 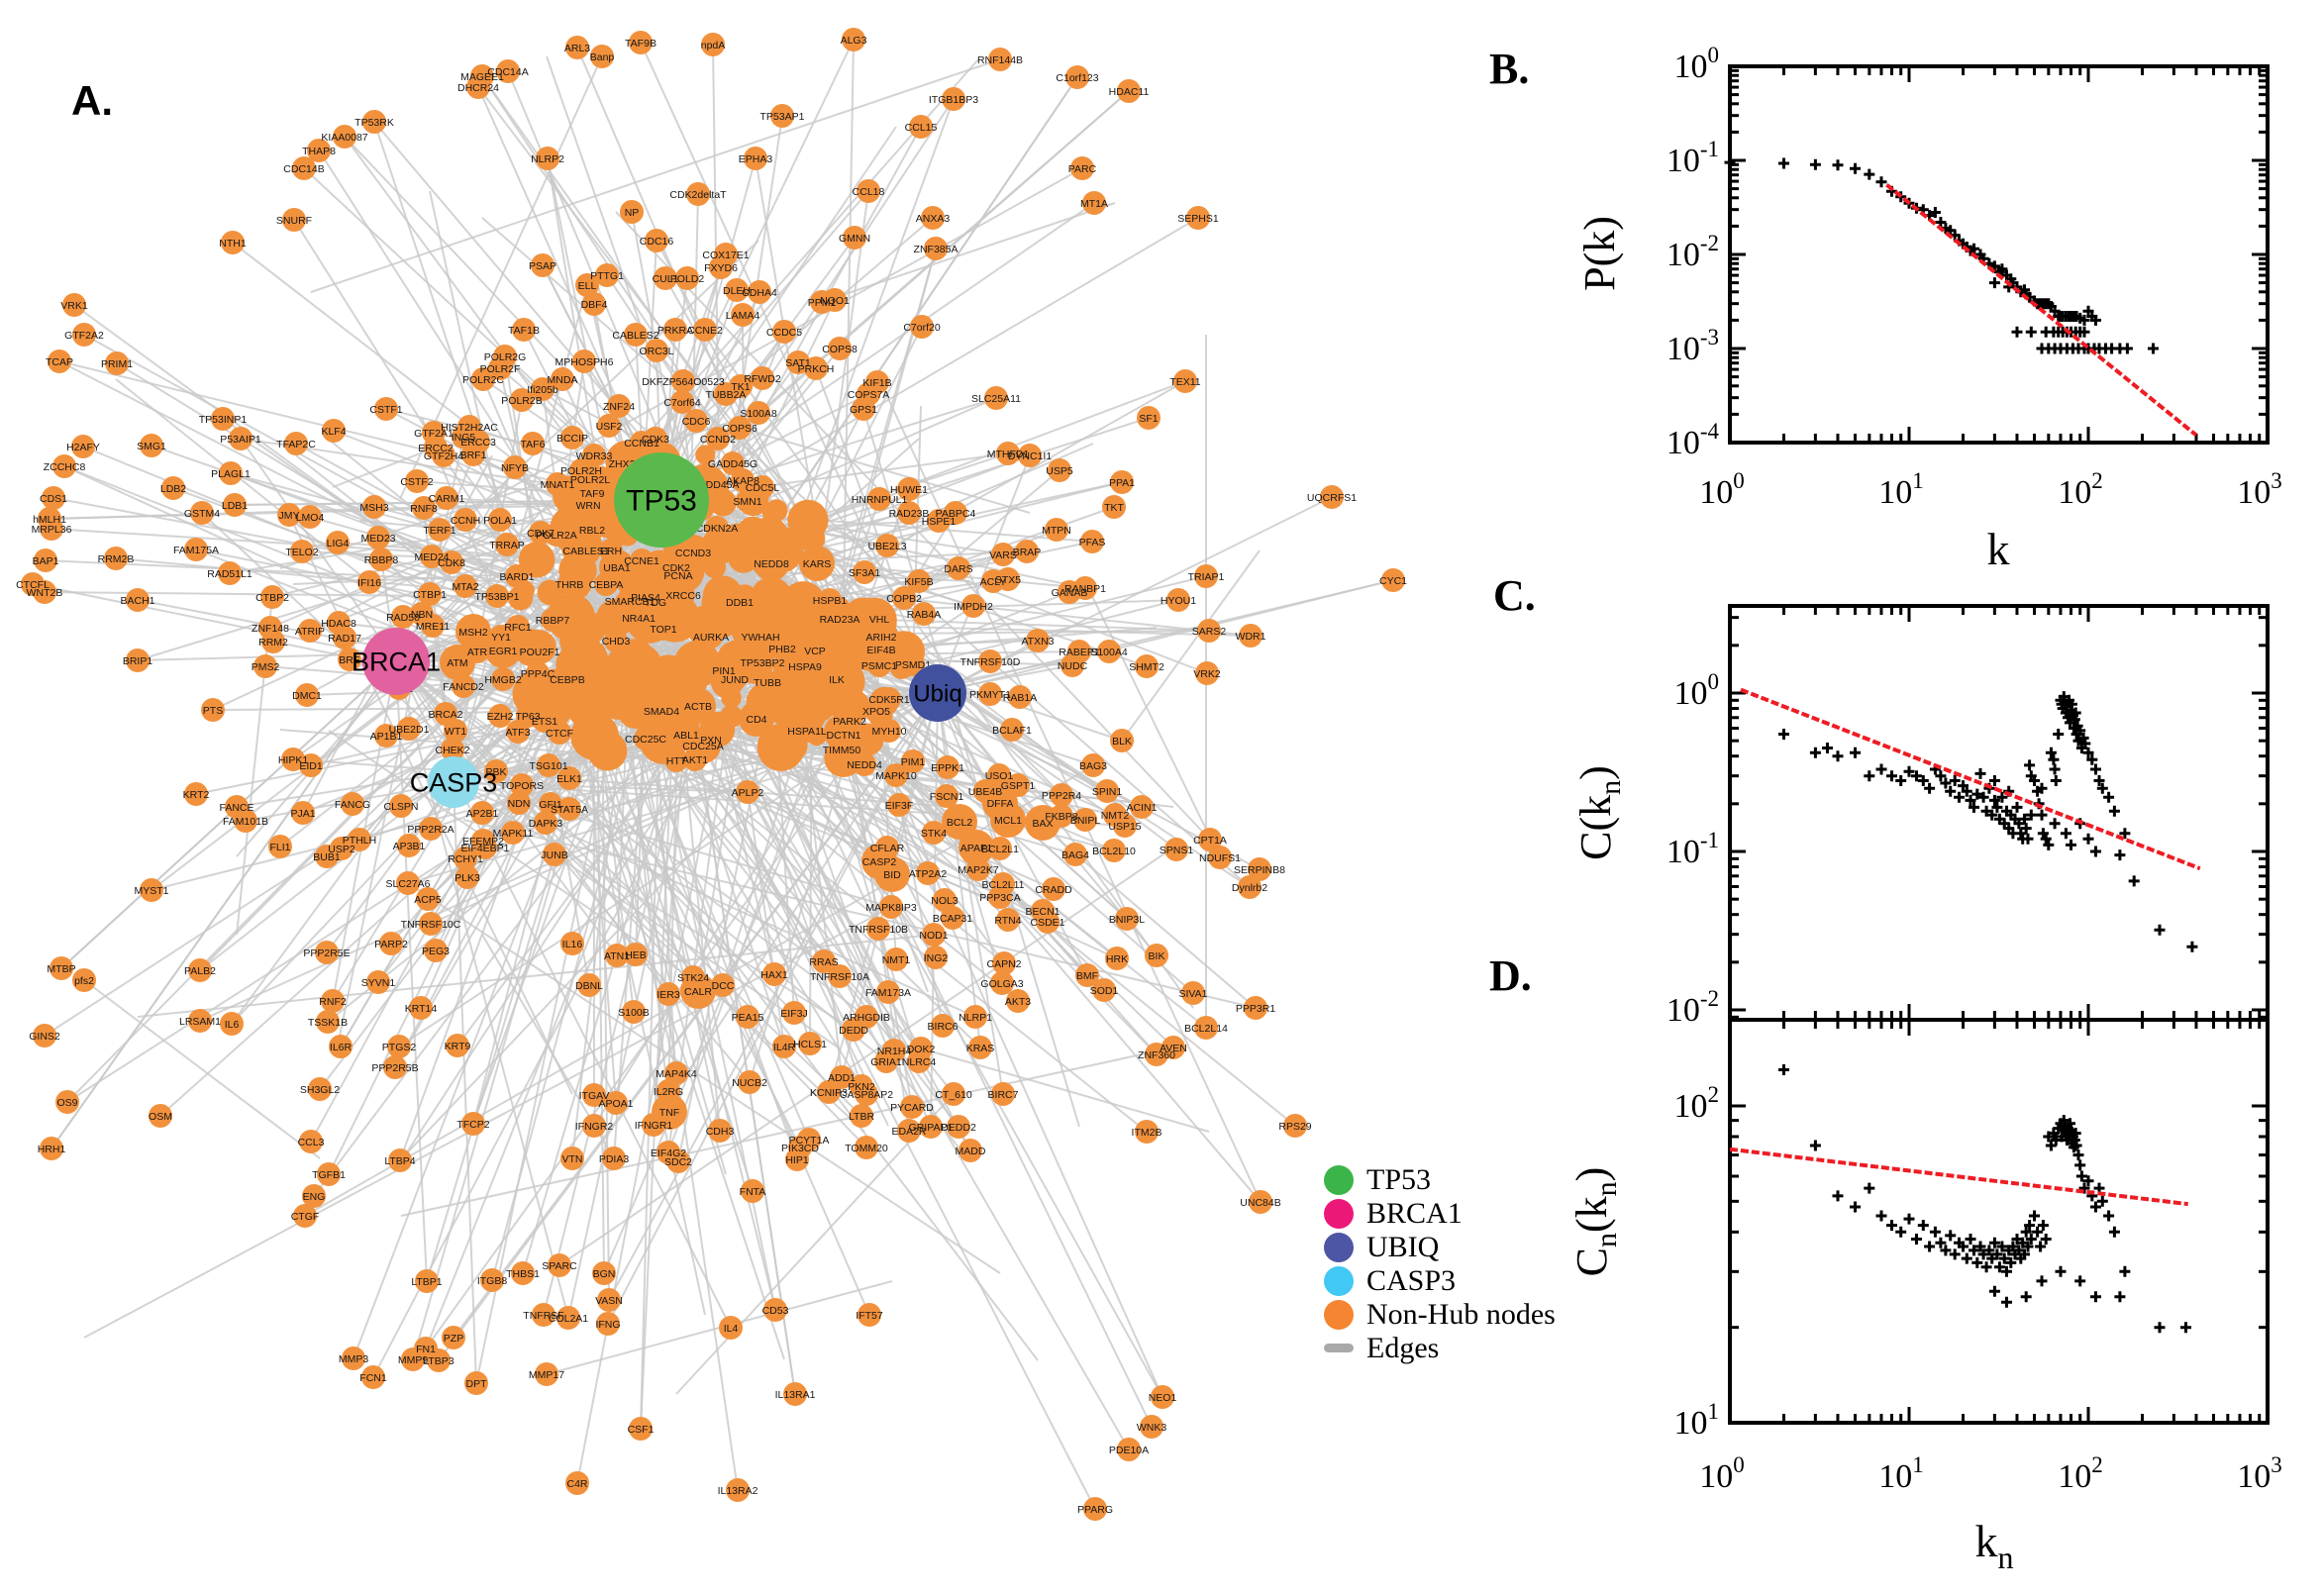 What do you see at coordinates (1692, 849) in the screenshot?
I see `y-tick-label: 10⁻¹` at bounding box center [1692, 849].